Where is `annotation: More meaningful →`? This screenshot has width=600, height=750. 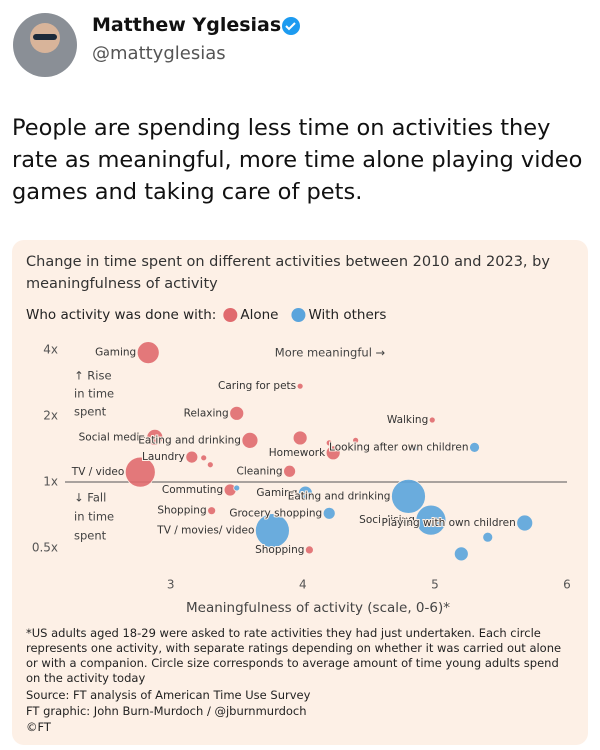
annotation: More meaningful → is located at coordinates (330, 353).